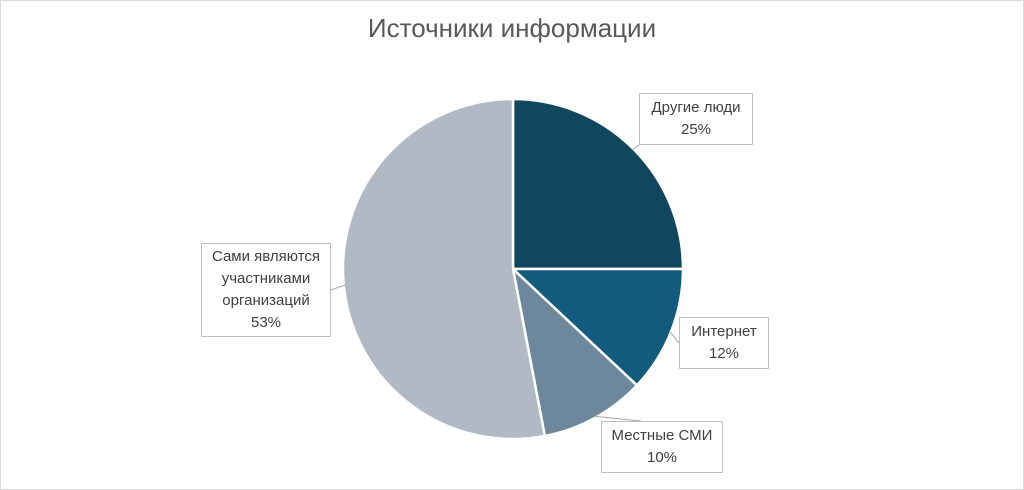 This screenshot has width=1024, height=490. Describe the element at coordinates (724, 353) in the screenshot. I see `data-label-value: 12%` at that location.